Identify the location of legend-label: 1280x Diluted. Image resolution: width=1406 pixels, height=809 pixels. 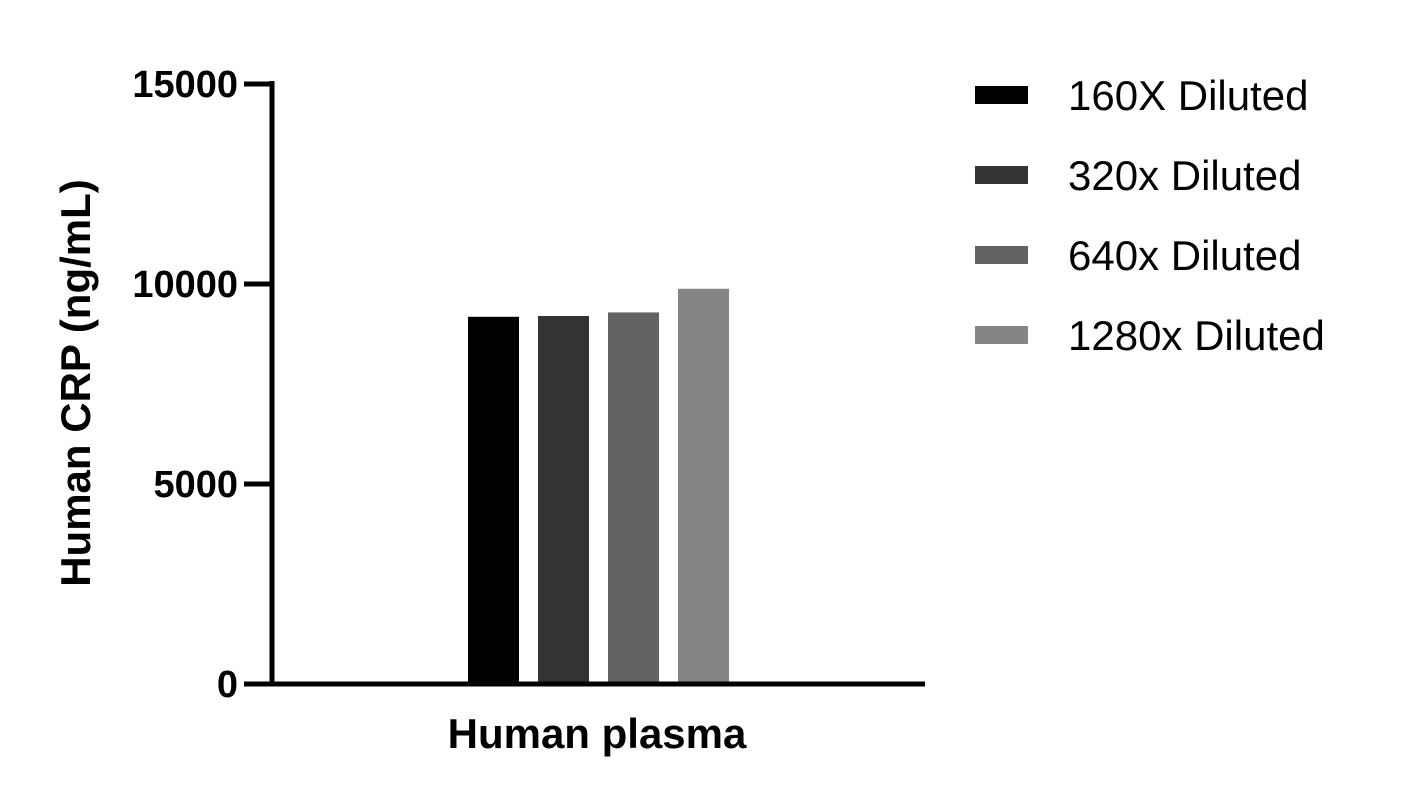
(1196, 335).